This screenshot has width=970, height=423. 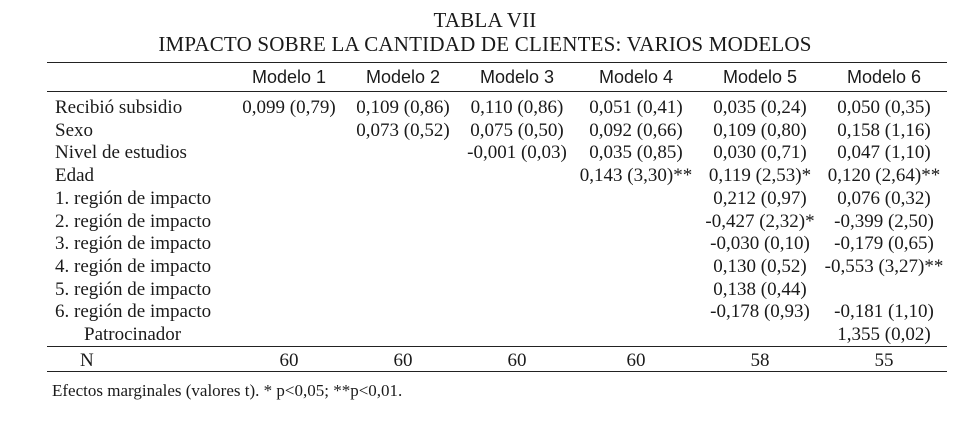 I want to click on row-label: 1. región de impacto, so click(x=133, y=198).